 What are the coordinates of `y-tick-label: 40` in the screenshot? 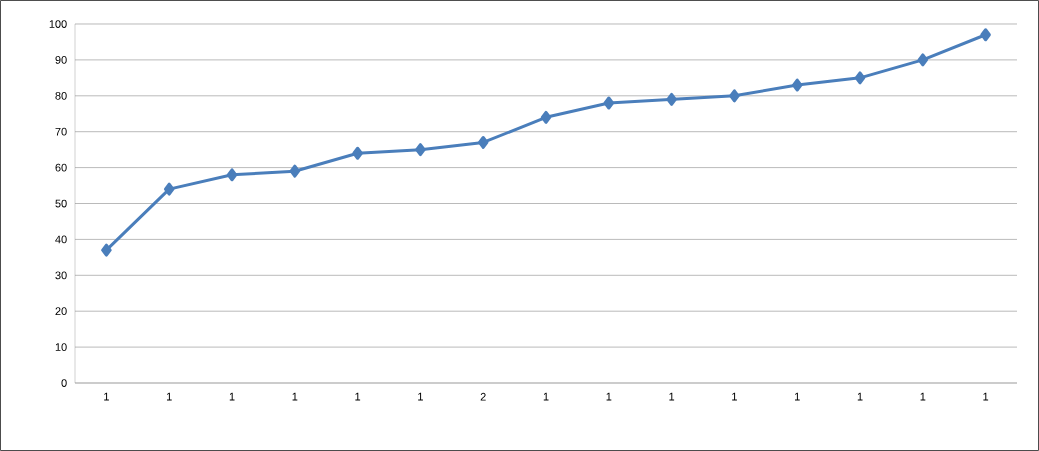 It's located at (61, 239).